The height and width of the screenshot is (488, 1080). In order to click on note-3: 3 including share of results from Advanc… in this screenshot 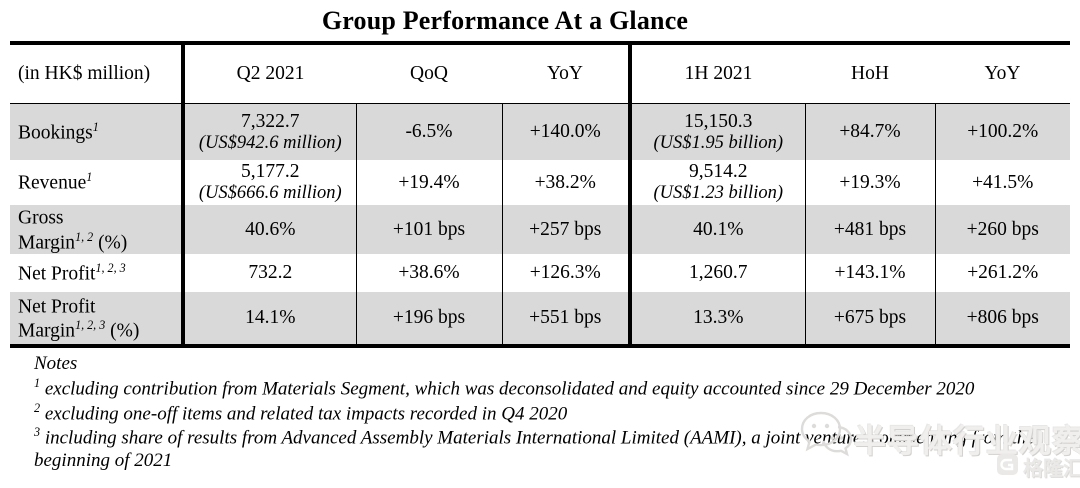, I will do `click(534, 448)`.